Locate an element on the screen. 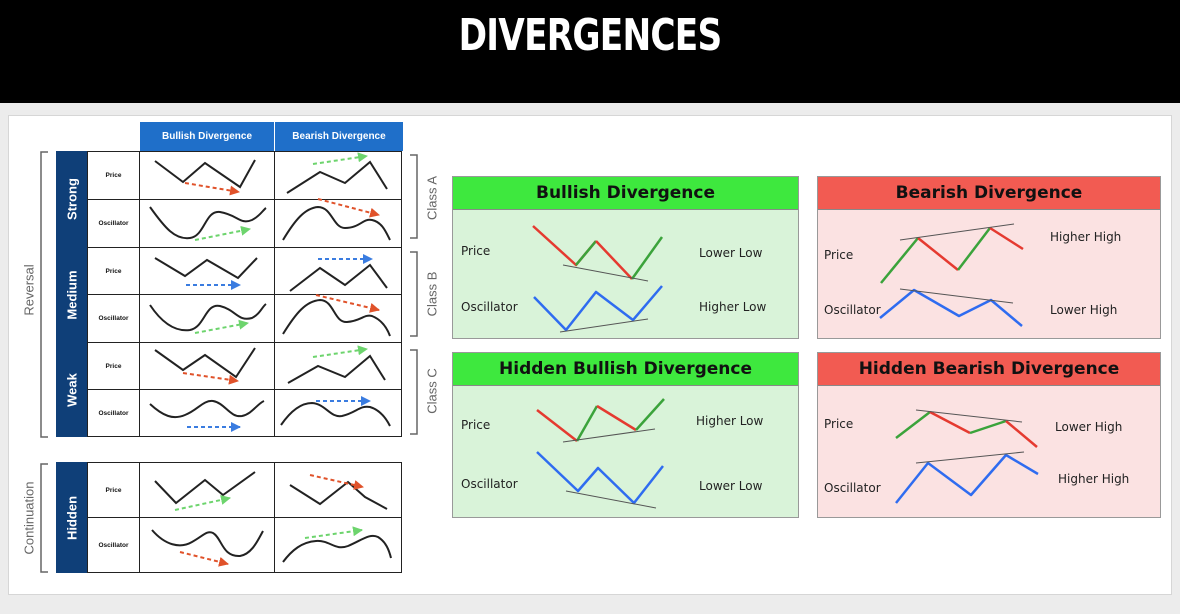 This screenshot has height=614, width=1180. medium-bull-osc-arrow is located at coordinates (221, 326).